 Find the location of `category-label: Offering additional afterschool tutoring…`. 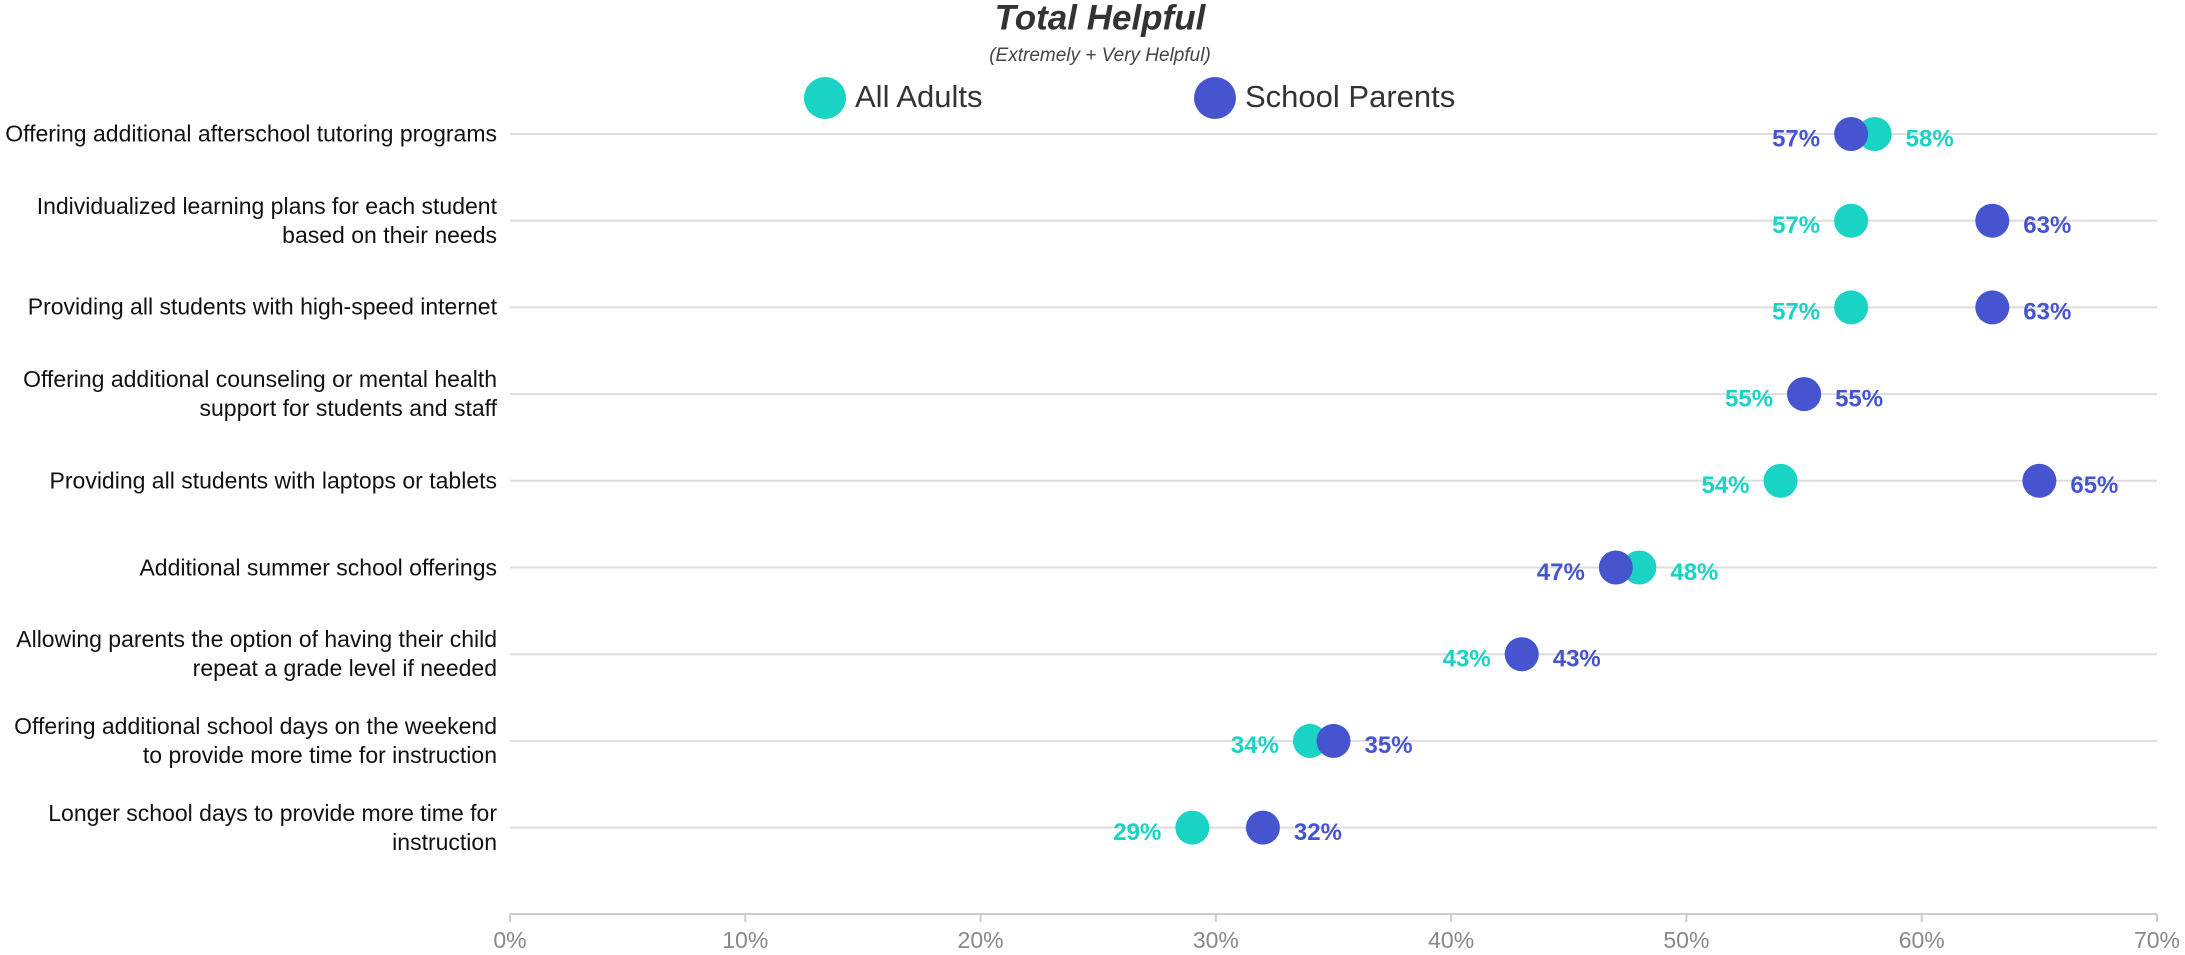

category-label: Offering additional afterschool tutoring… is located at coordinates (251, 133).